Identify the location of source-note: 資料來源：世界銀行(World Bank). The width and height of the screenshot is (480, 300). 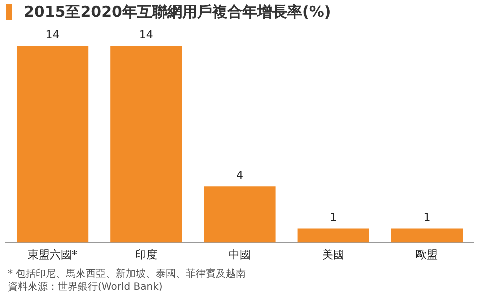
(86, 287).